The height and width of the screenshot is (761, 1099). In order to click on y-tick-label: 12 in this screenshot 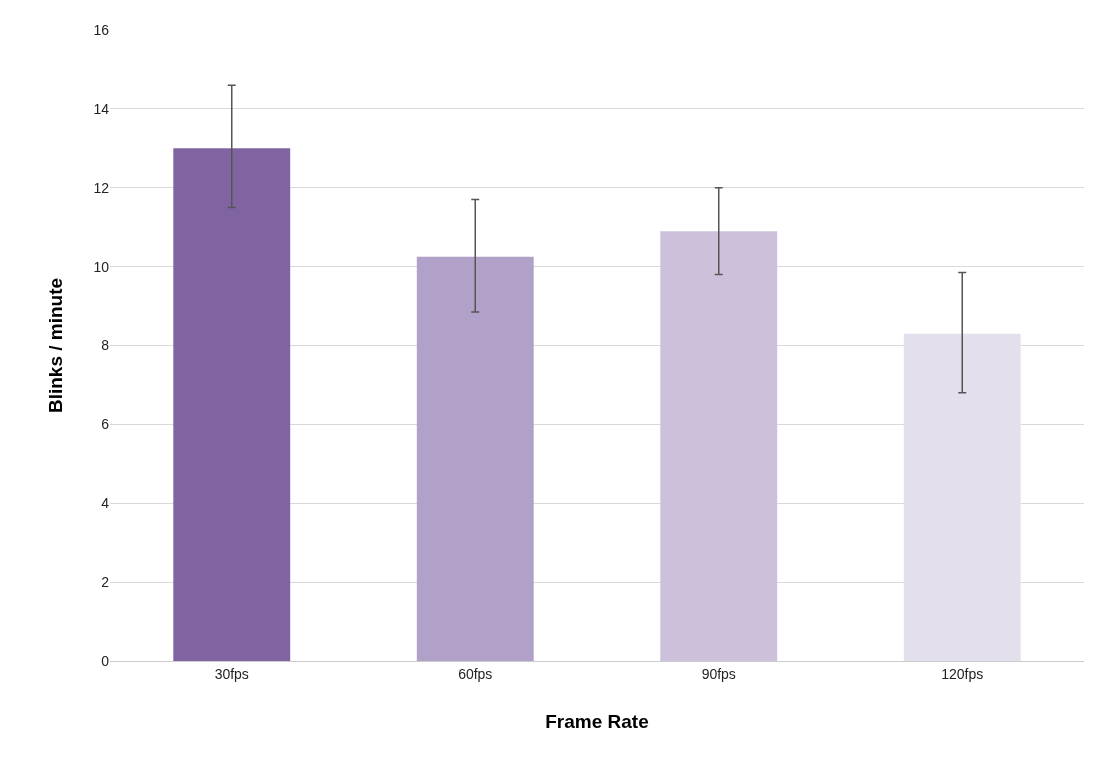, I will do `click(101, 187)`.